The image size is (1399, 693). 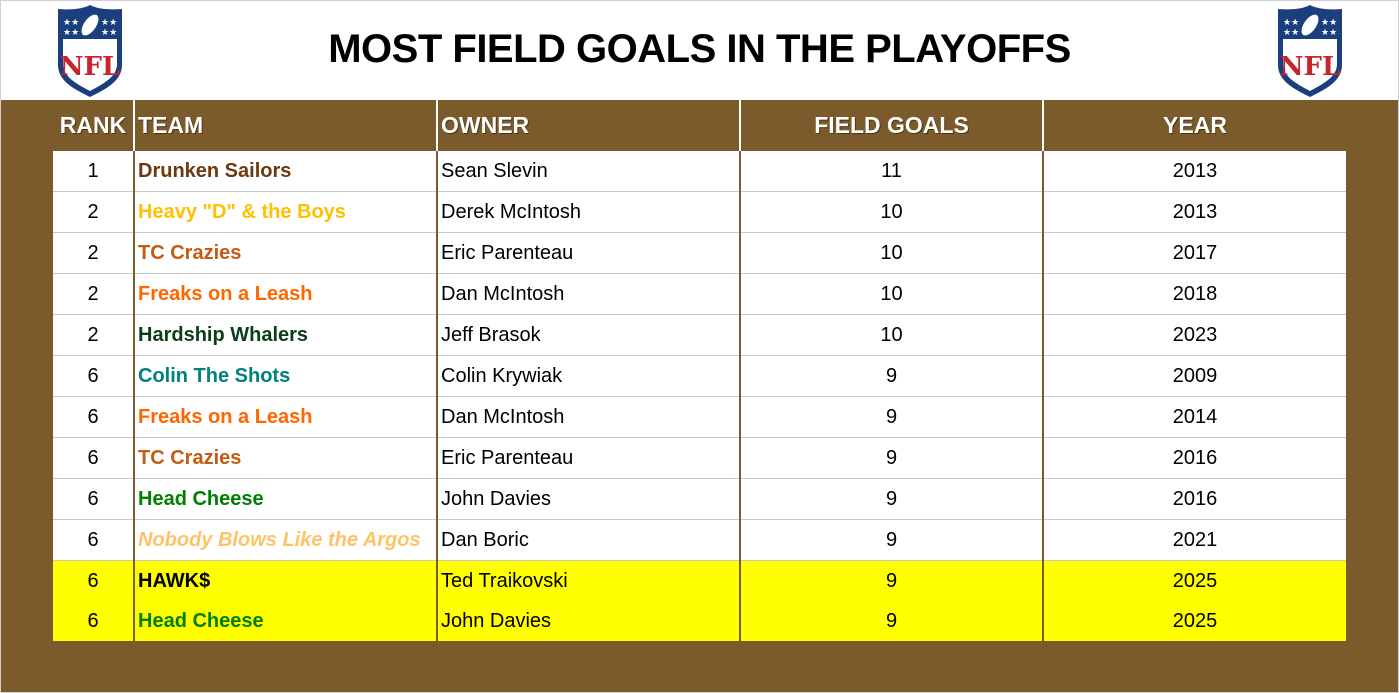 I want to click on table-header-row: RANK TEAM OWNER FIELD GOALS YEAR, so click(x=699, y=125).